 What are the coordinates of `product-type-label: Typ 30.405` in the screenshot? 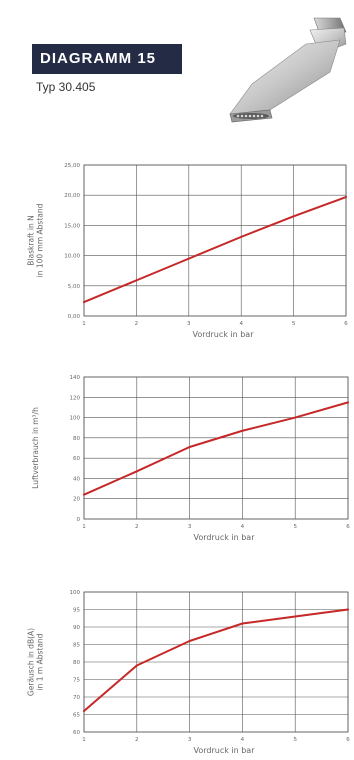 It's located at (66, 87).